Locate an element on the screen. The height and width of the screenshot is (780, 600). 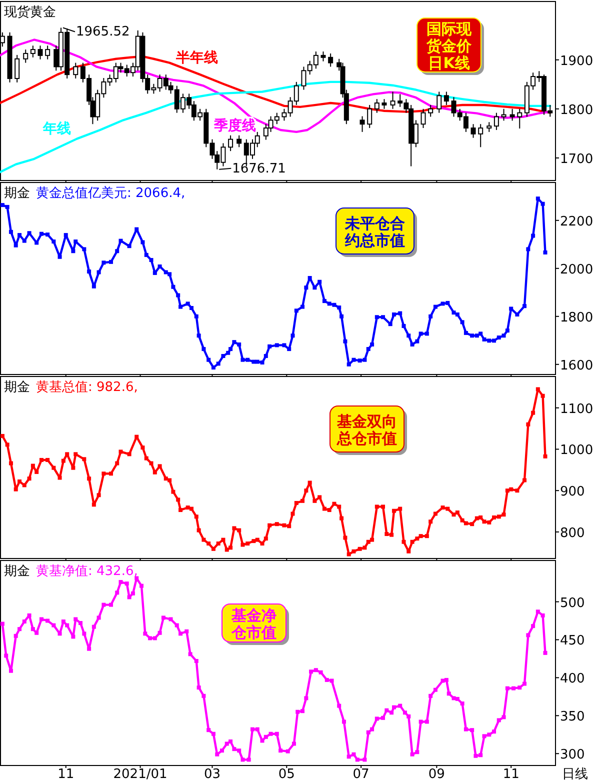
y-tick-label: 2200 is located at coordinates (577, 222).